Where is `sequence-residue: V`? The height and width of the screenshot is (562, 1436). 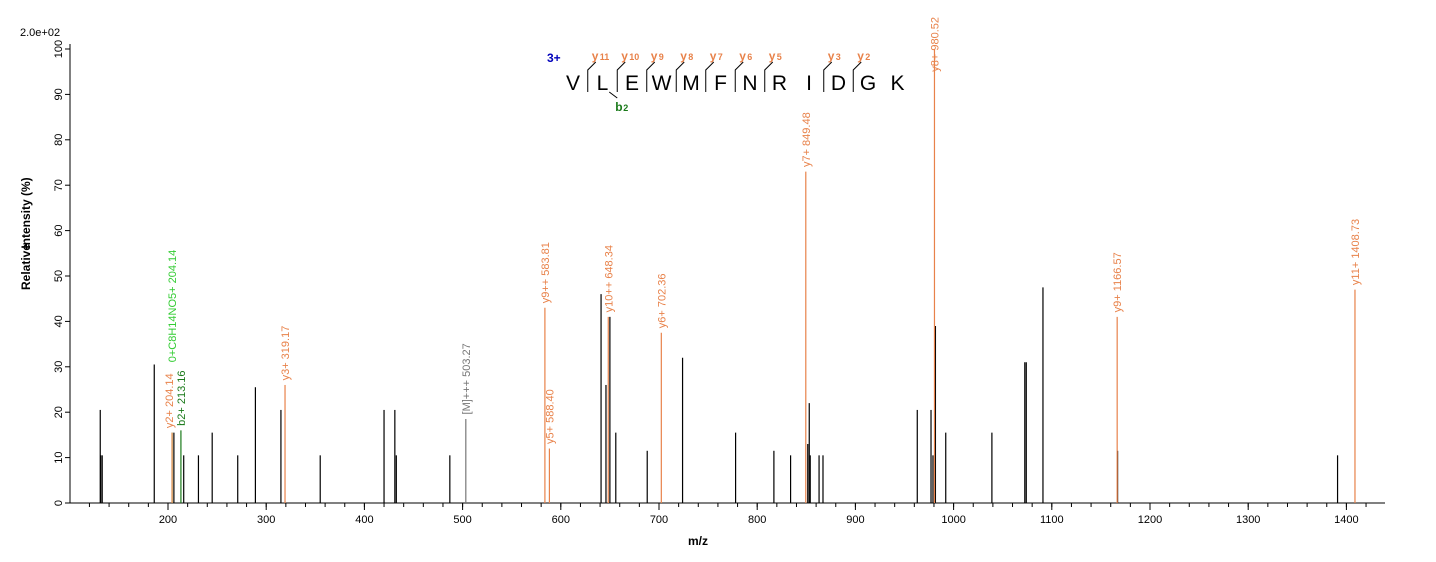
sequence-residue: V is located at coordinates (573, 83).